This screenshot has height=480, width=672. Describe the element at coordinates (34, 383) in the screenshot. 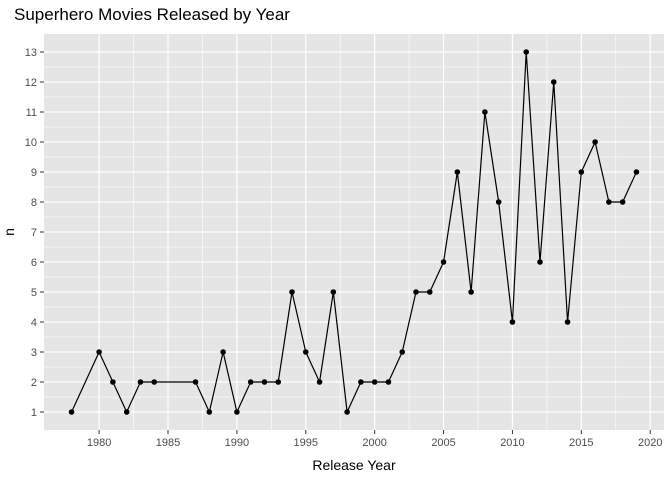

I see `y-tick-label: 2` at that location.